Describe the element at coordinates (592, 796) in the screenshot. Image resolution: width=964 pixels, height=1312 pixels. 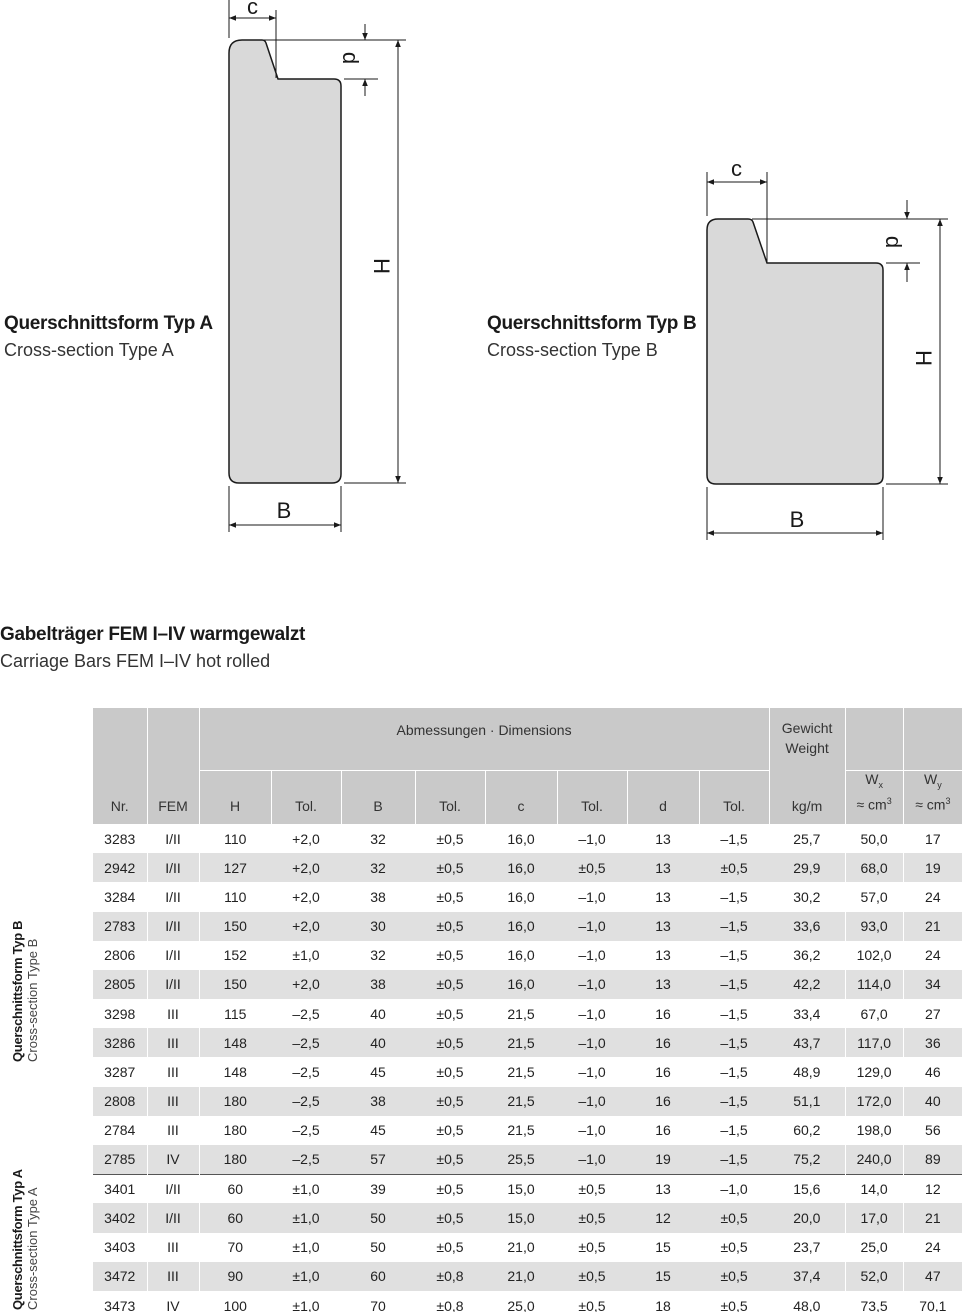
I see `header-tol-c: Tol.` at that location.